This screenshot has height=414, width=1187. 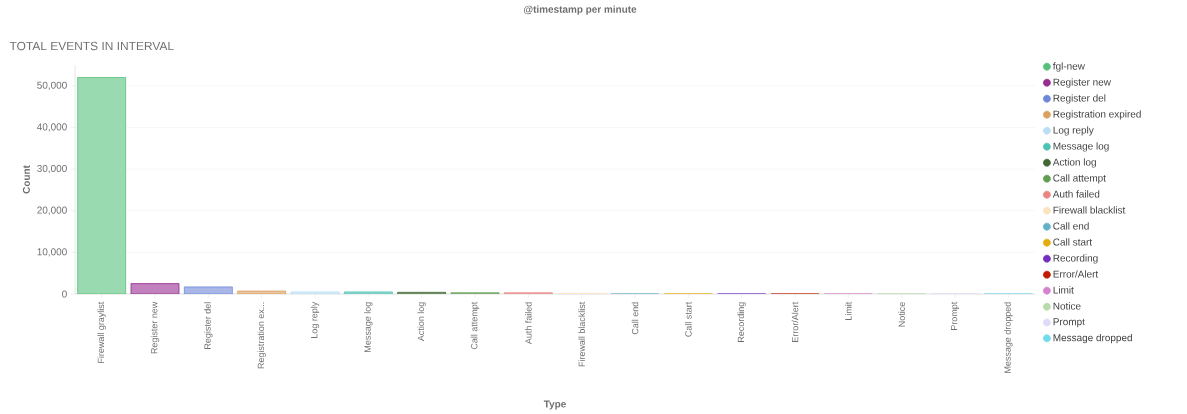 I want to click on y-tick-label: 40,000, so click(x=51, y=127).